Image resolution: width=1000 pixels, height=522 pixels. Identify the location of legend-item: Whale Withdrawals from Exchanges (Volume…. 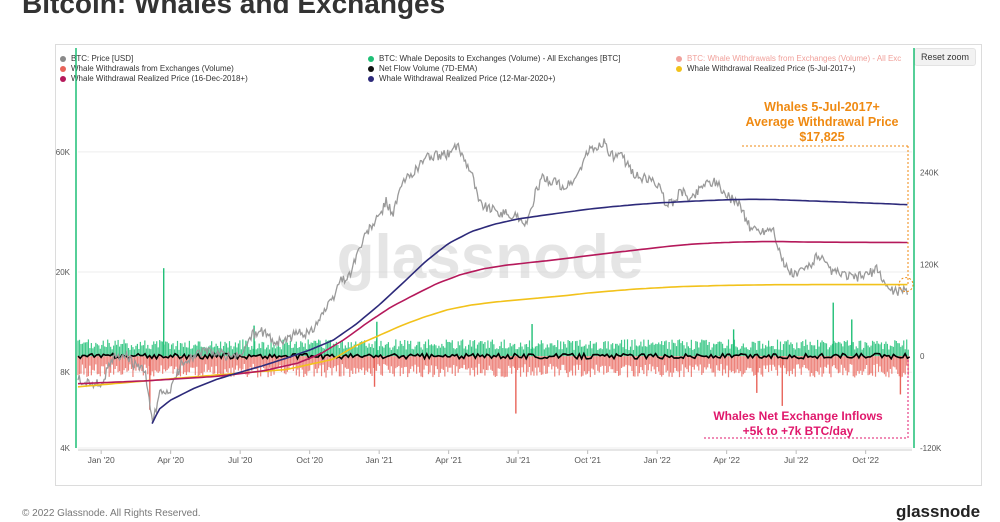
(147, 68).